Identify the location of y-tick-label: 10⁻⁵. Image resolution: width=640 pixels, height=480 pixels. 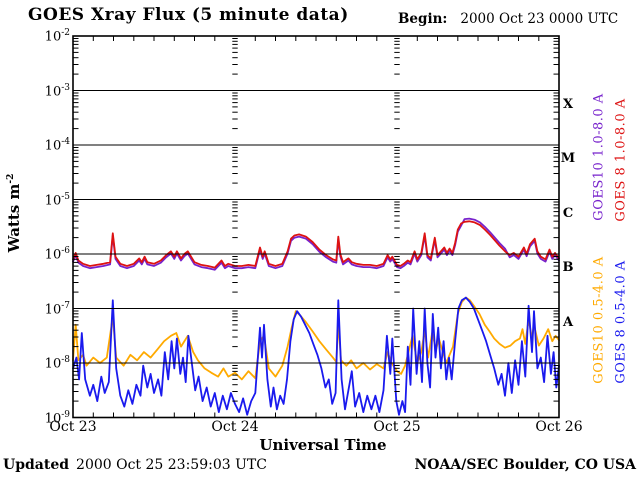
(57, 199).